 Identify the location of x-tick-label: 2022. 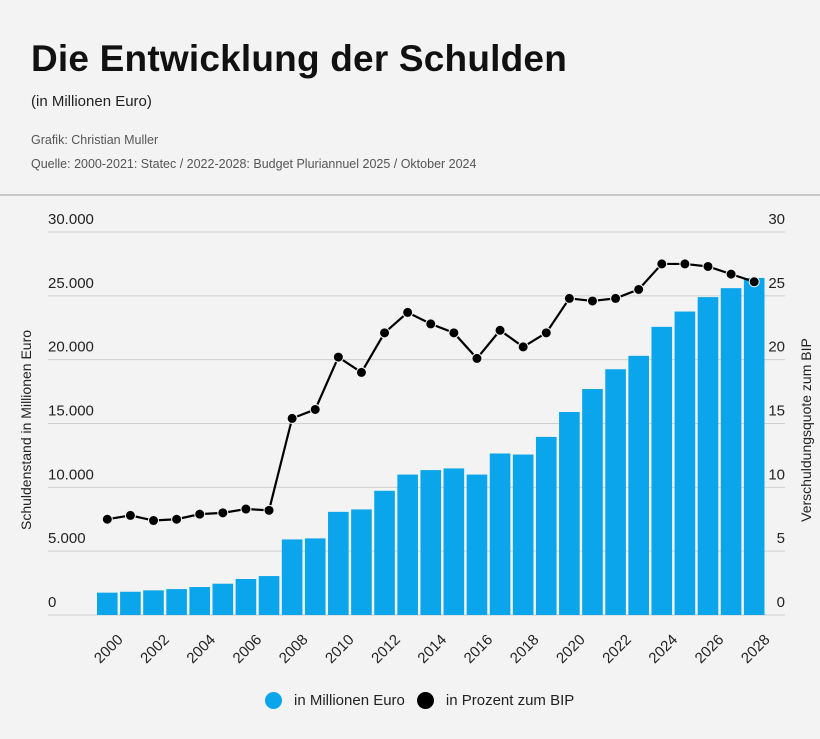
(617, 649).